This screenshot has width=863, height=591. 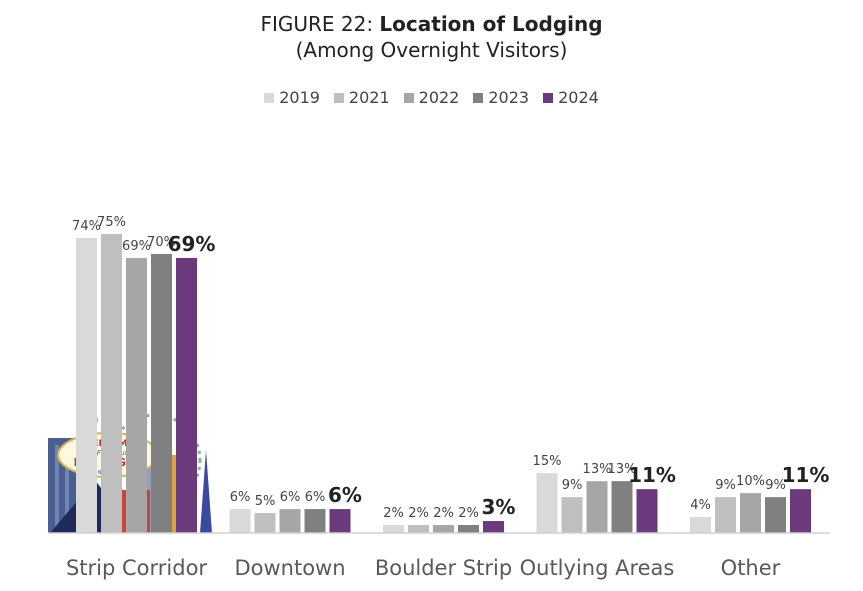 What do you see at coordinates (290, 521) in the screenshot?
I see `bar-2022-downtown` at bounding box center [290, 521].